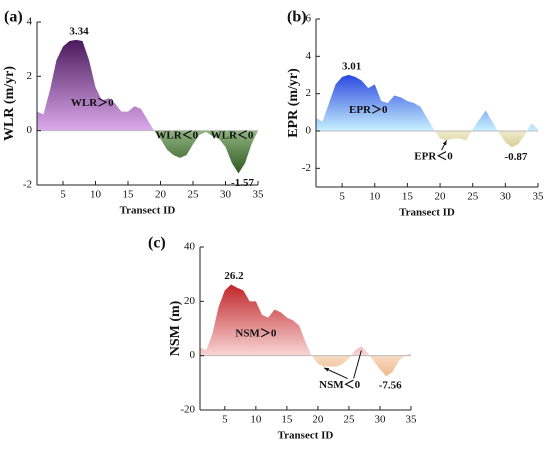 The width and height of the screenshot is (550, 449). What do you see at coordinates (92, 103) in the screenshot?
I see `region-label: WLR＞0` at bounding box center [92, 103].